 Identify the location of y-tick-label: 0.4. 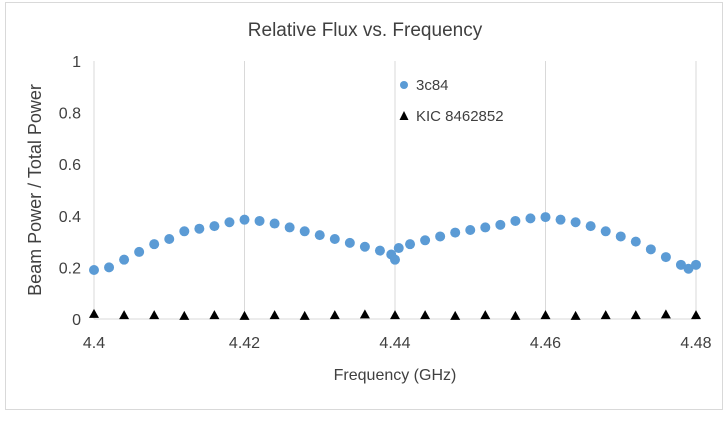
(70, 217).